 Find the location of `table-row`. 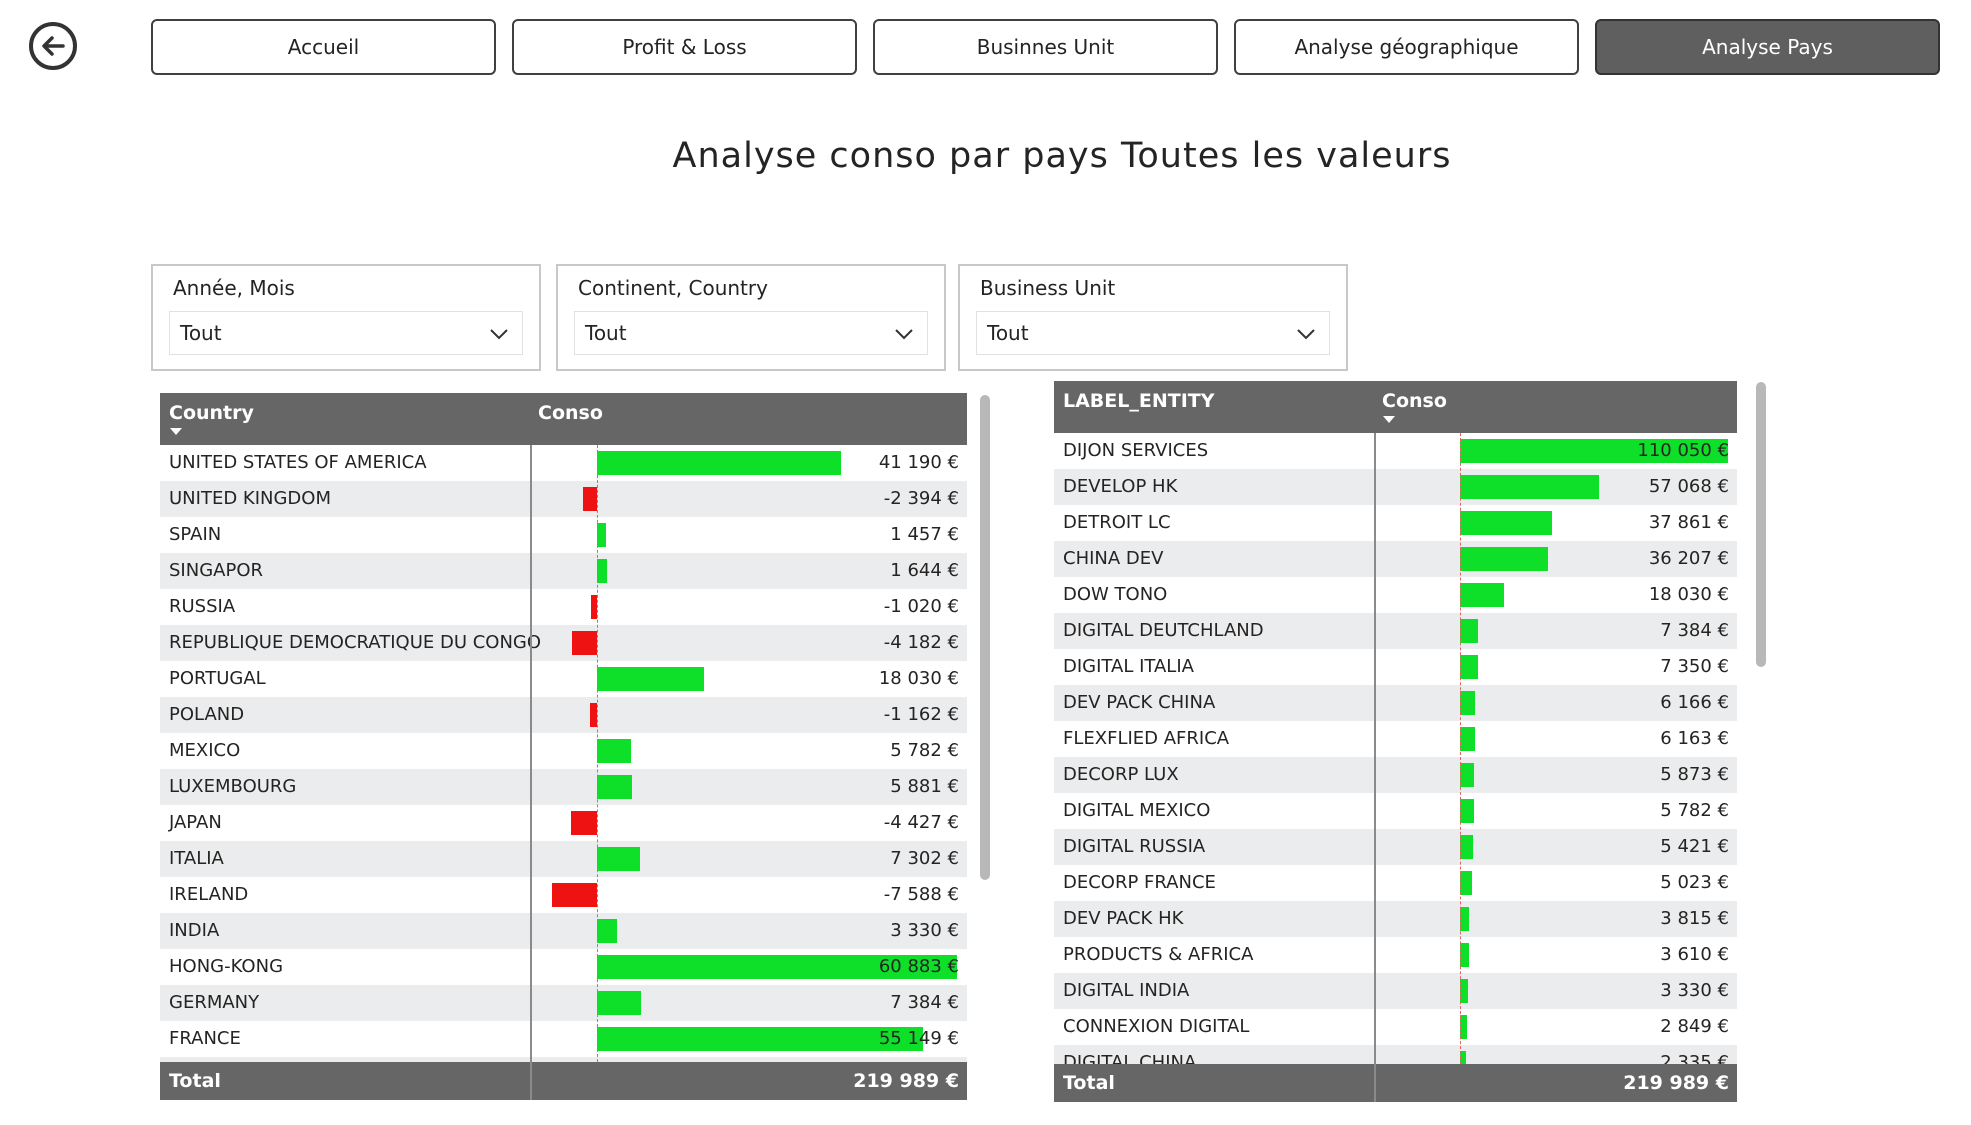

table-row is located at coordinates (563, 1059).